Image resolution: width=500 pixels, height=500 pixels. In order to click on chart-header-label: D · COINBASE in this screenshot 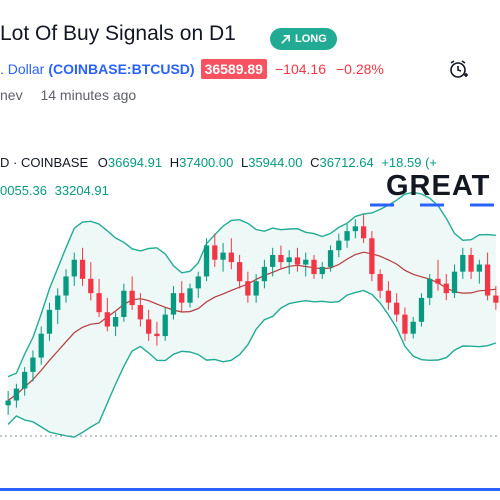, I will do `click(44, 162)`.